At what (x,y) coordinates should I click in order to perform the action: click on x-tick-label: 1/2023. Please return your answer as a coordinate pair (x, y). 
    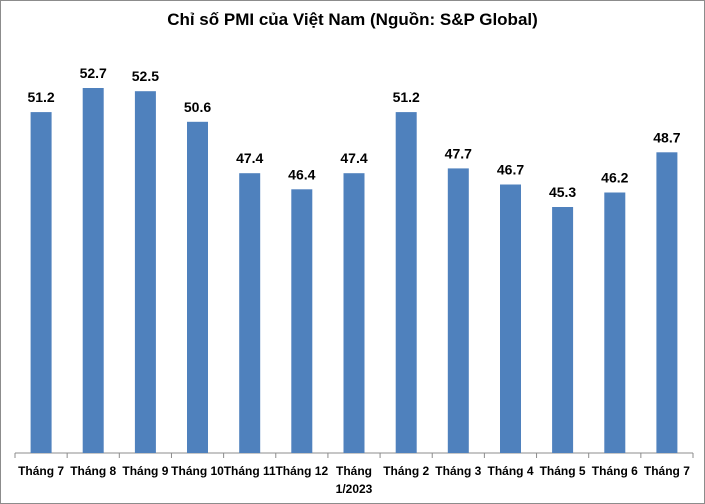
    Looking at the image, I should click on (354, 489).